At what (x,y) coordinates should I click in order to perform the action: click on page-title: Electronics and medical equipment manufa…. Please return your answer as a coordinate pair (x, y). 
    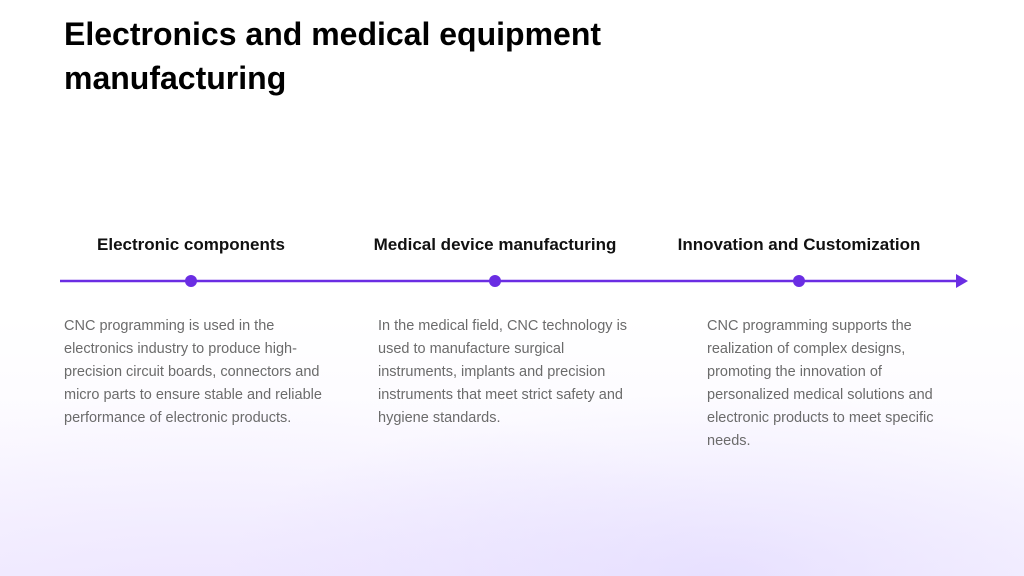
    Looking at the image, I should click on (333, 56).